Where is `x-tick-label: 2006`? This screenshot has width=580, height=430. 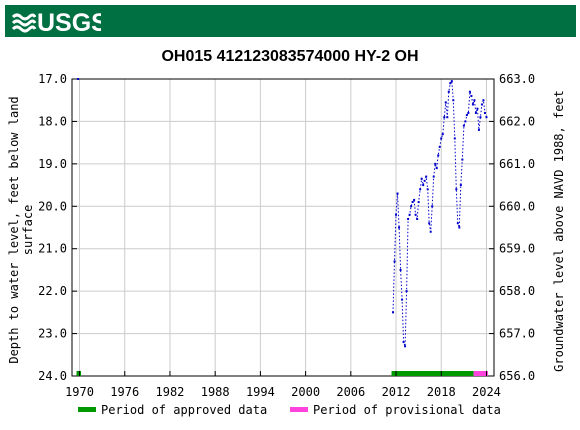
x-tick-label: 2006 is located at coordinates (350, 392).